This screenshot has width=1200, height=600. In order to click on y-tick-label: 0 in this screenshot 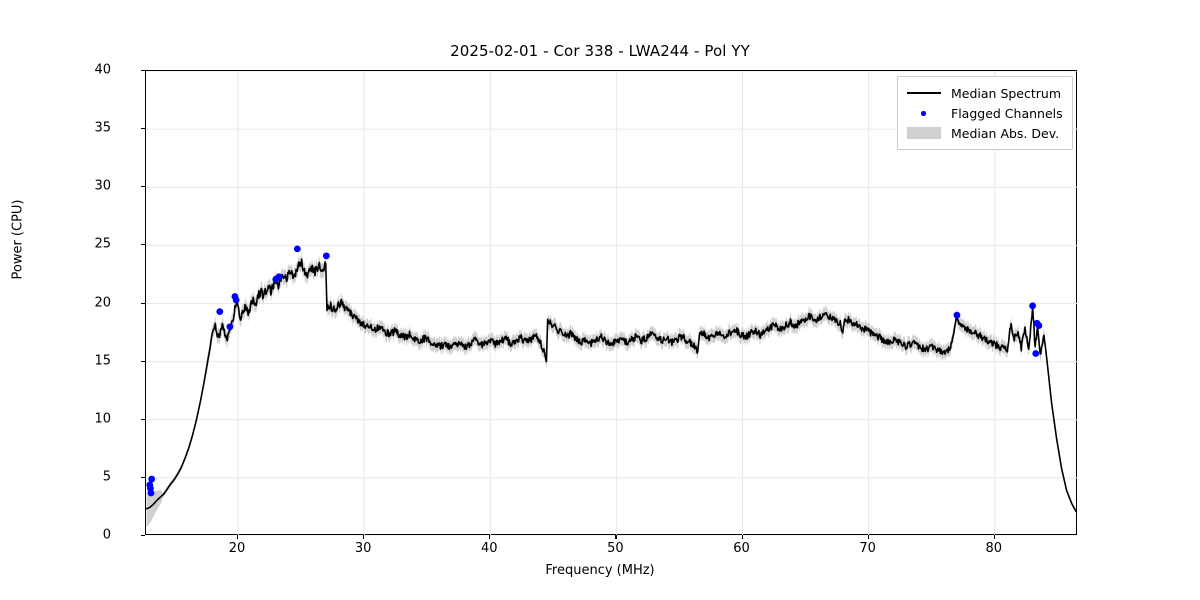, I will do `click(106, 535)`.